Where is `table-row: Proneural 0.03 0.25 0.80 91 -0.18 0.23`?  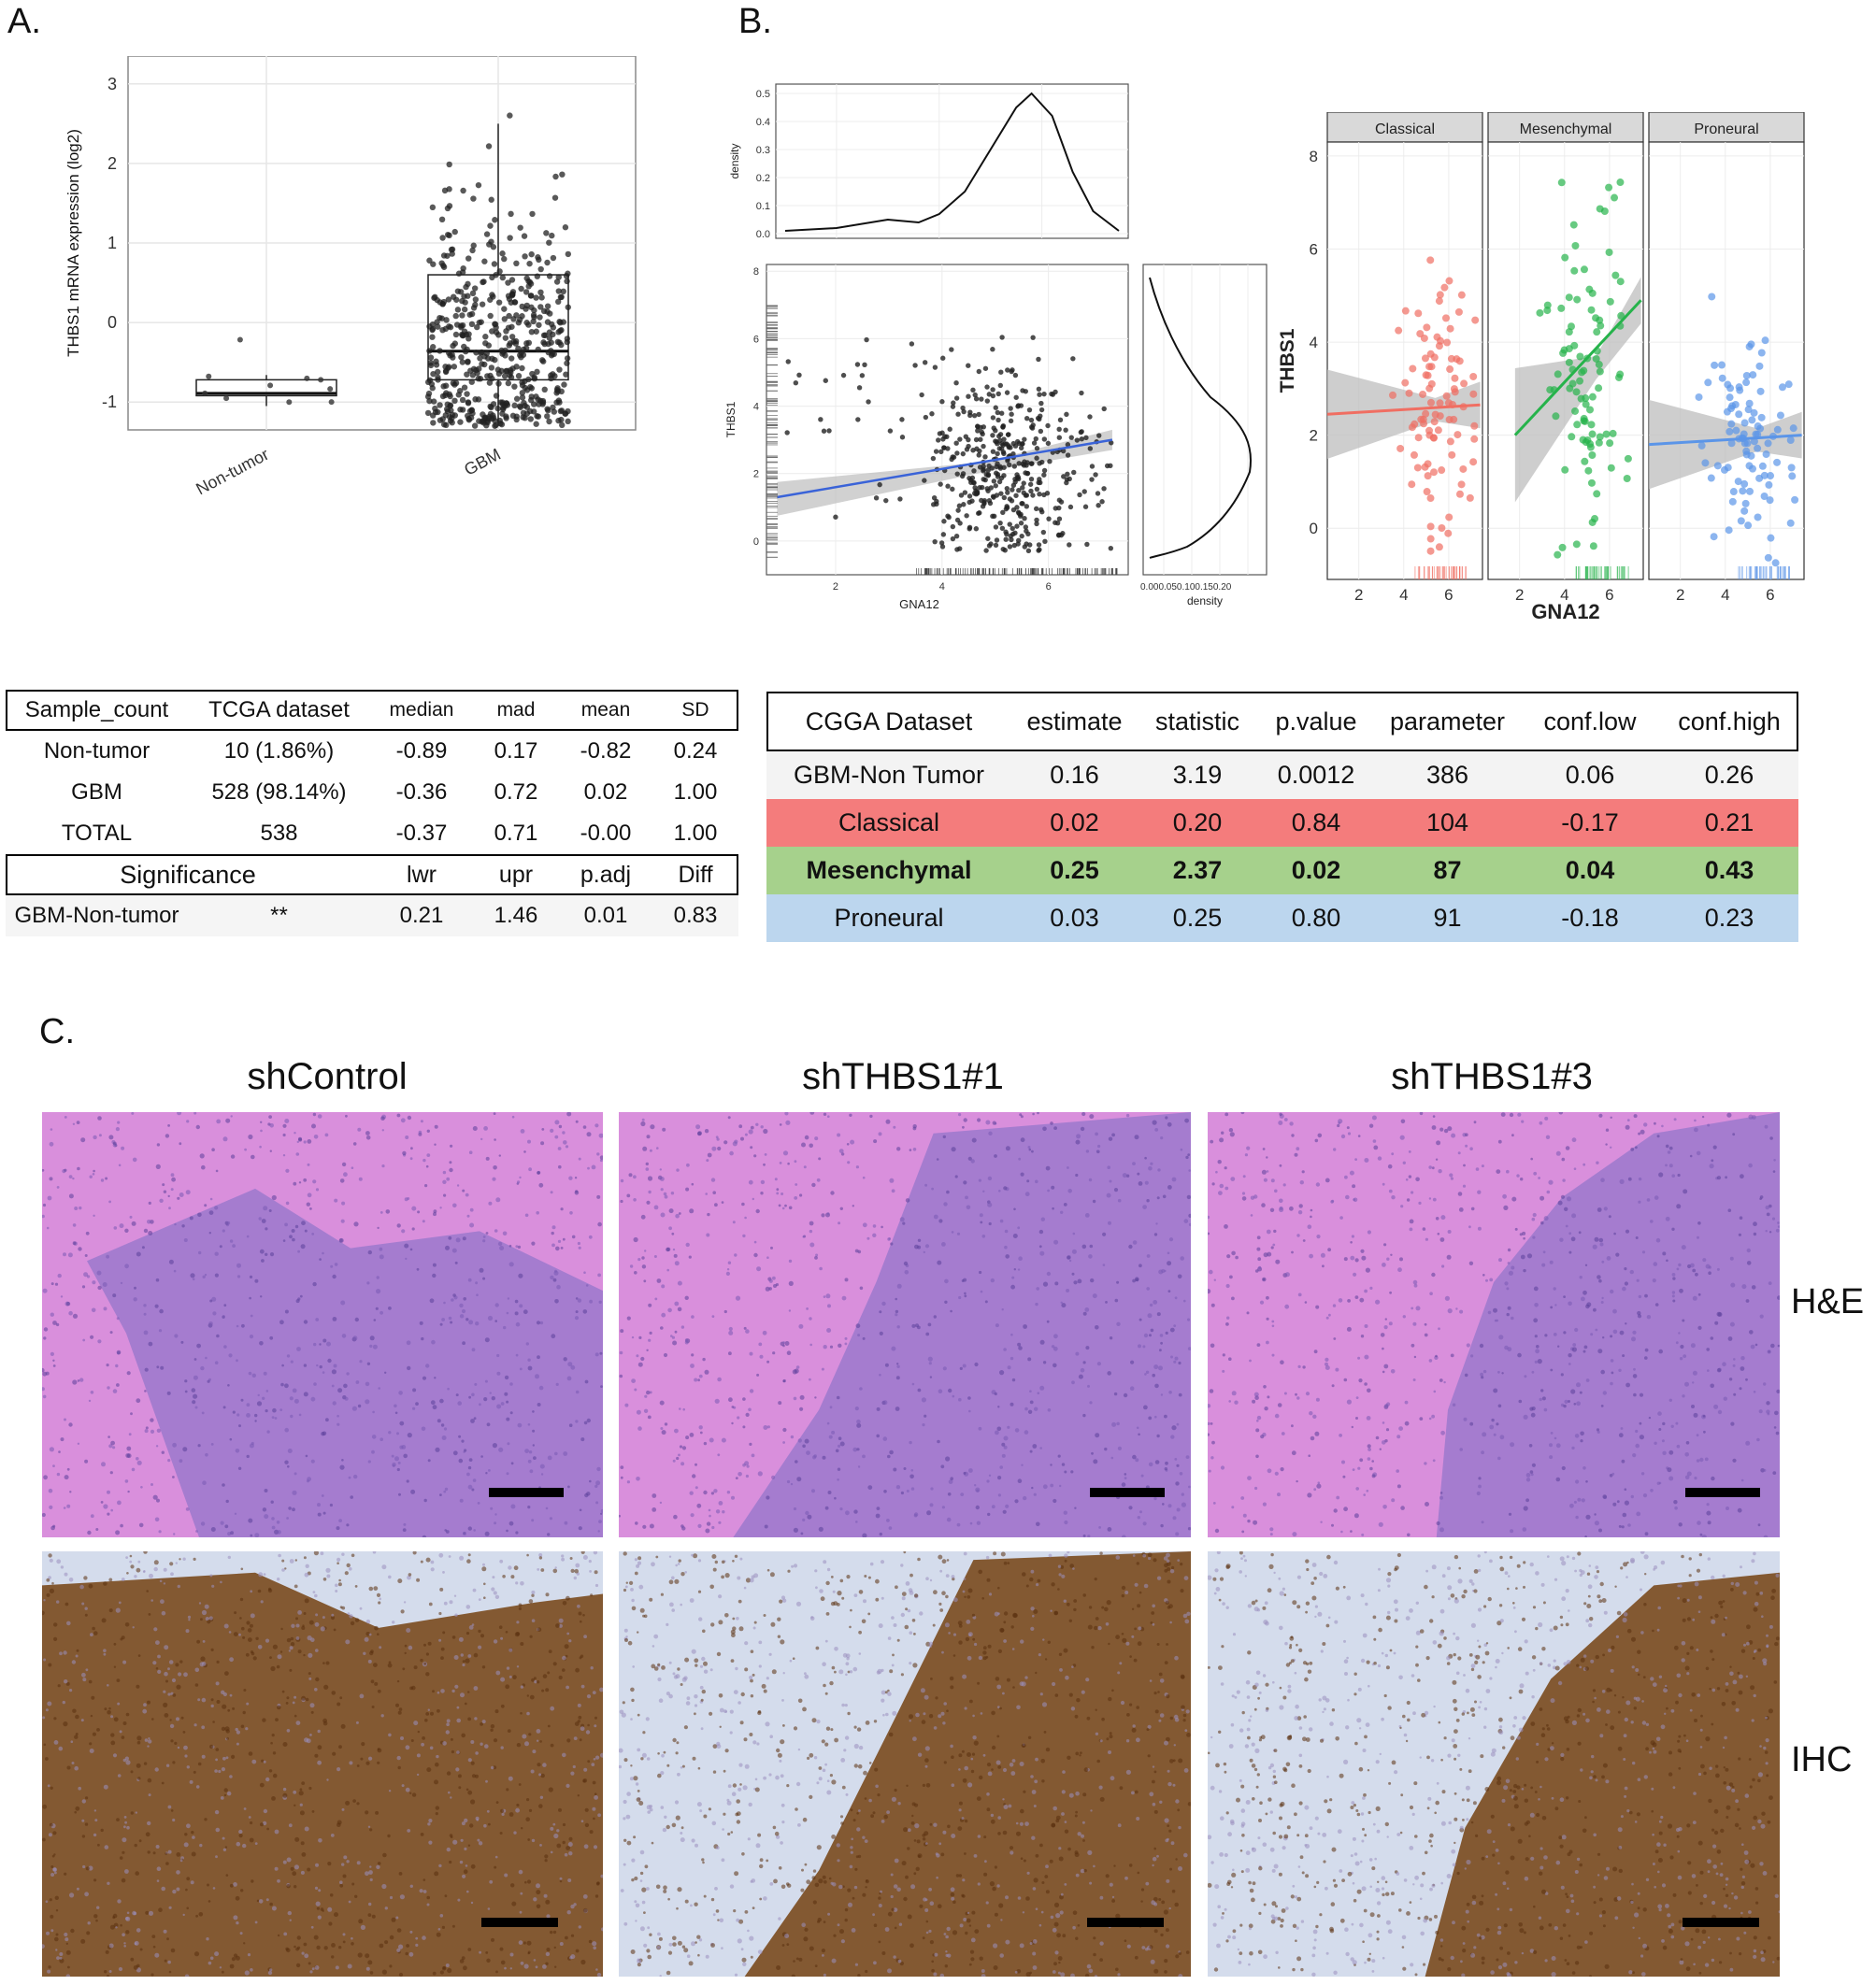 table-row: Proneural 0.03 0.25 0.80 91 -0.18 0.23 is located at coordinates (1282, 918).